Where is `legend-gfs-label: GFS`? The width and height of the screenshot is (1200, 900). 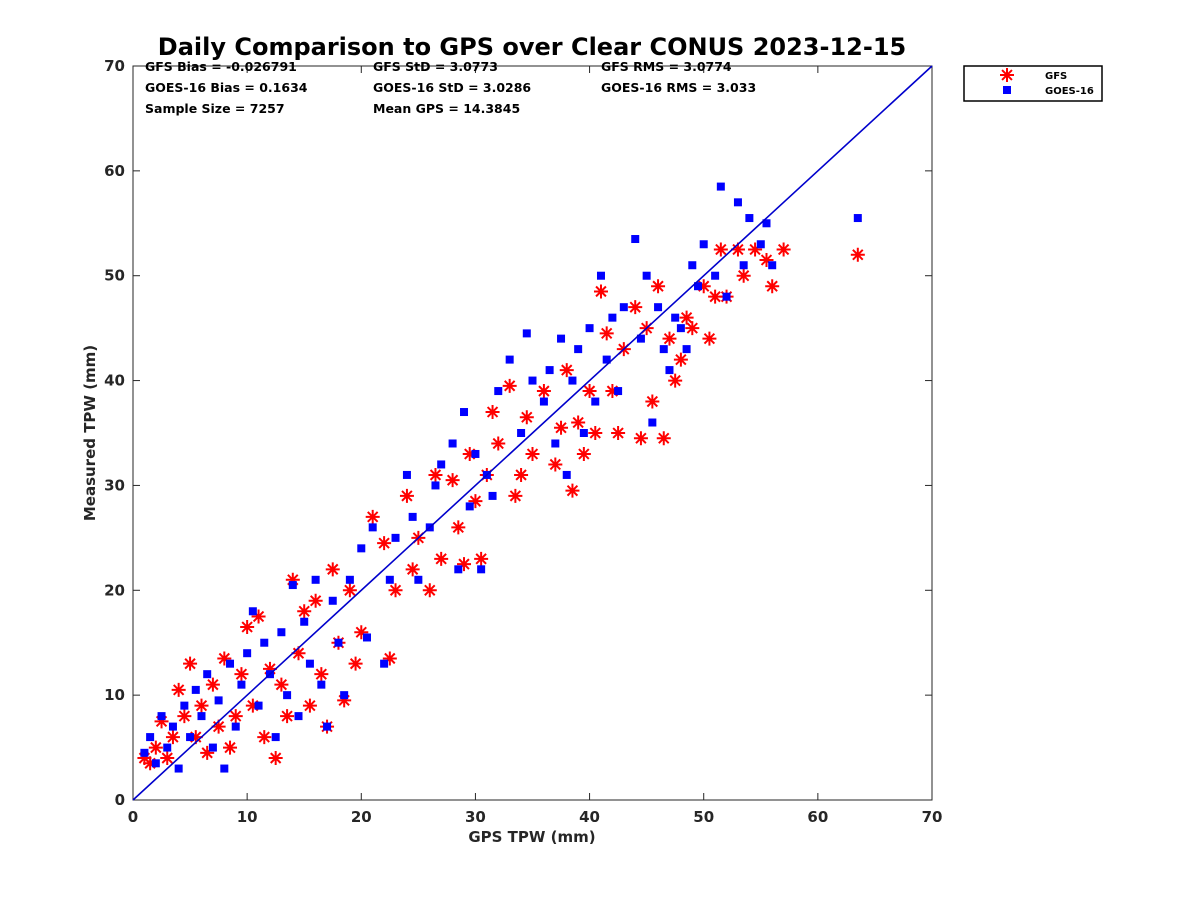
legend-gfs-label: GFS is located at coordinates (1056, 76).